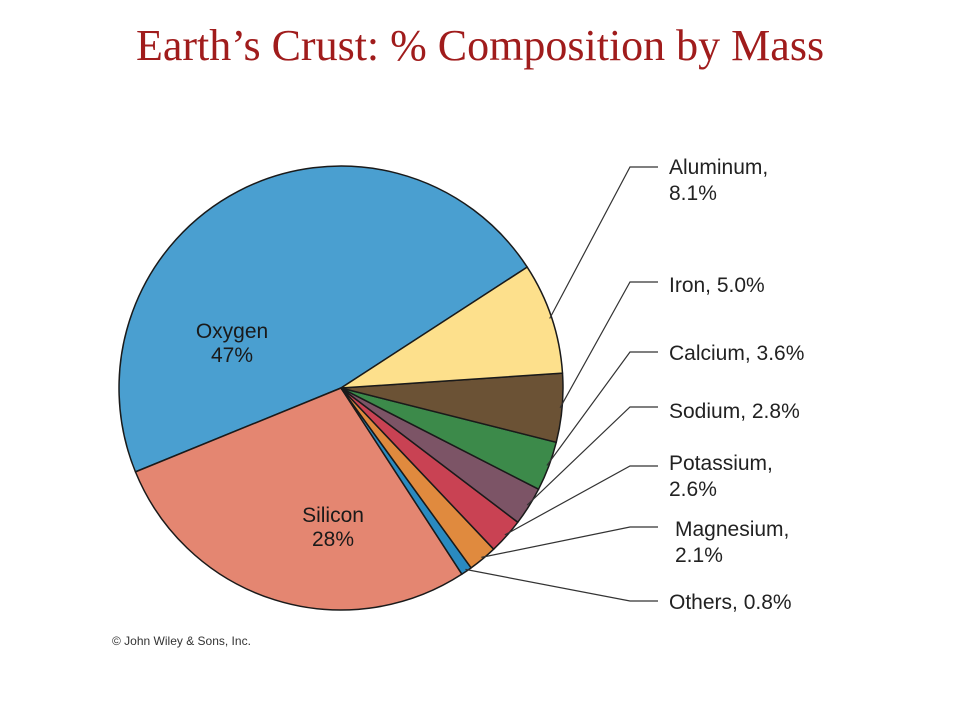 The height and width of the screenshot is (720, 960). Describe the element at coordinates (280, 435) in the screenshot. I see `pie-inside-labels: Oxygen 47% Silicon 28%` at that location.